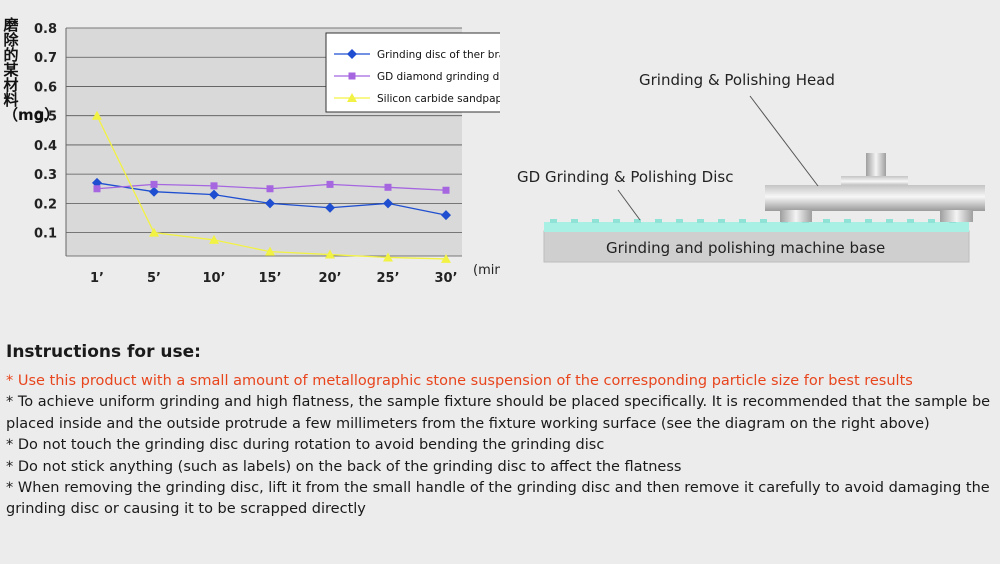  Describe the element at coordinates (438, 99) in the screenshot. I see `legend-label: Silicon carbide sandpaper` at that location.